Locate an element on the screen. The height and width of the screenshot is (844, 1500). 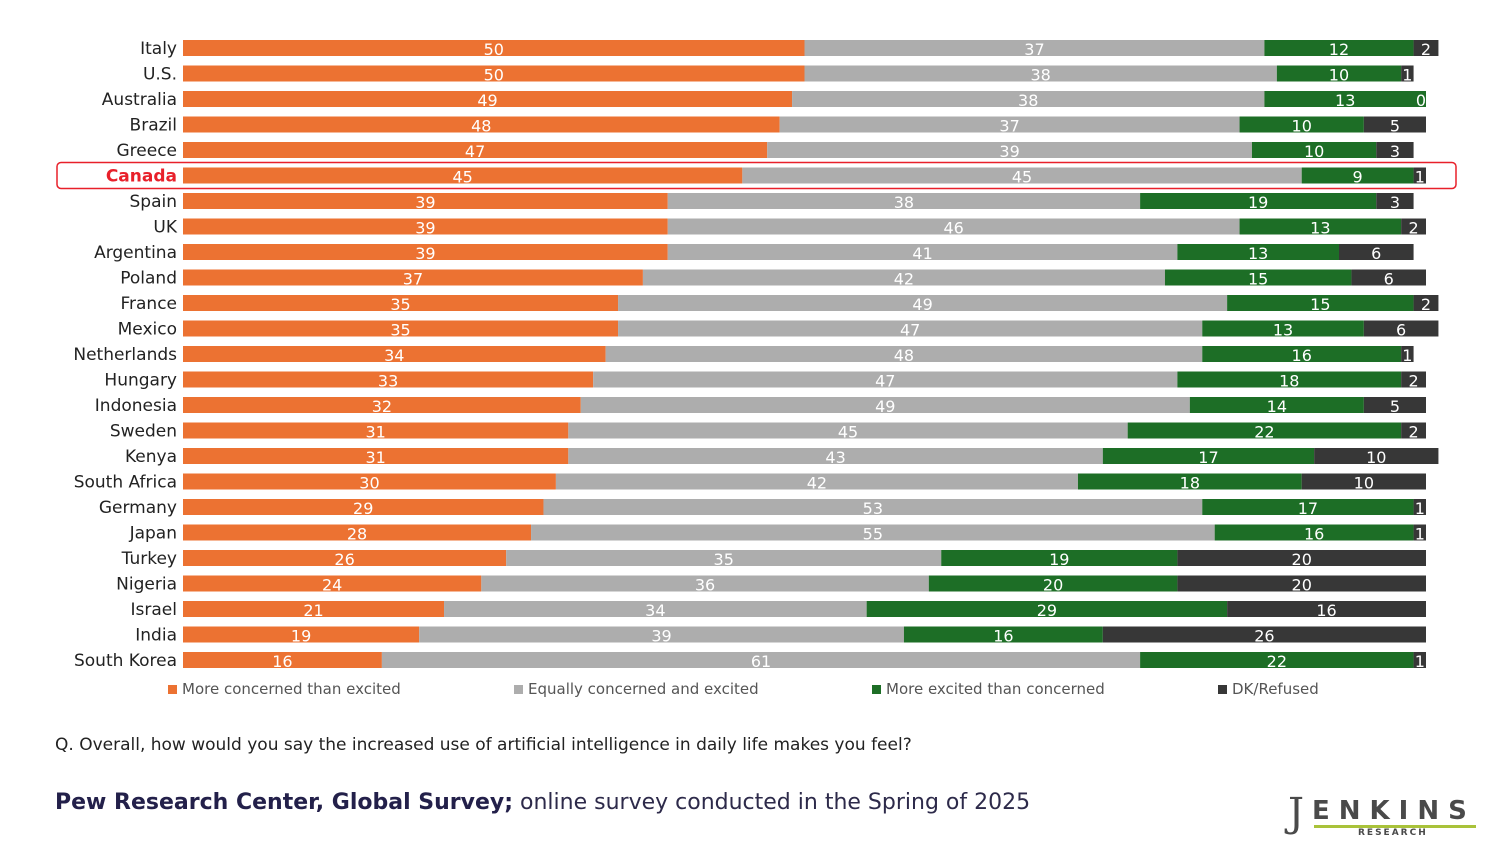
country-label: Argentina is located at coordinates (135, 253).